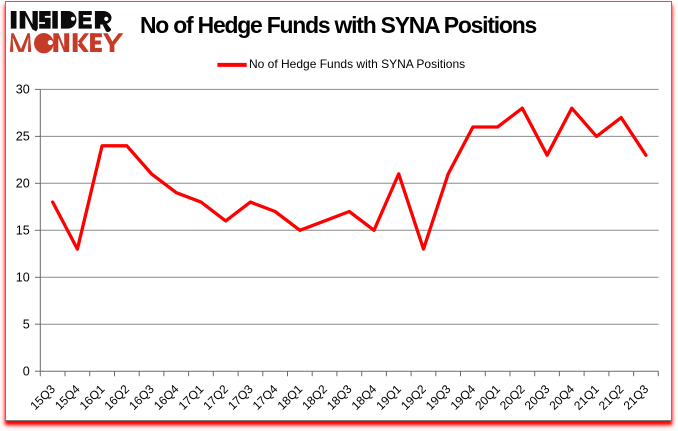  Describe the element at coordinates (141, 397) in the screenshot. I see `svg-text: 16Q3` at that location.